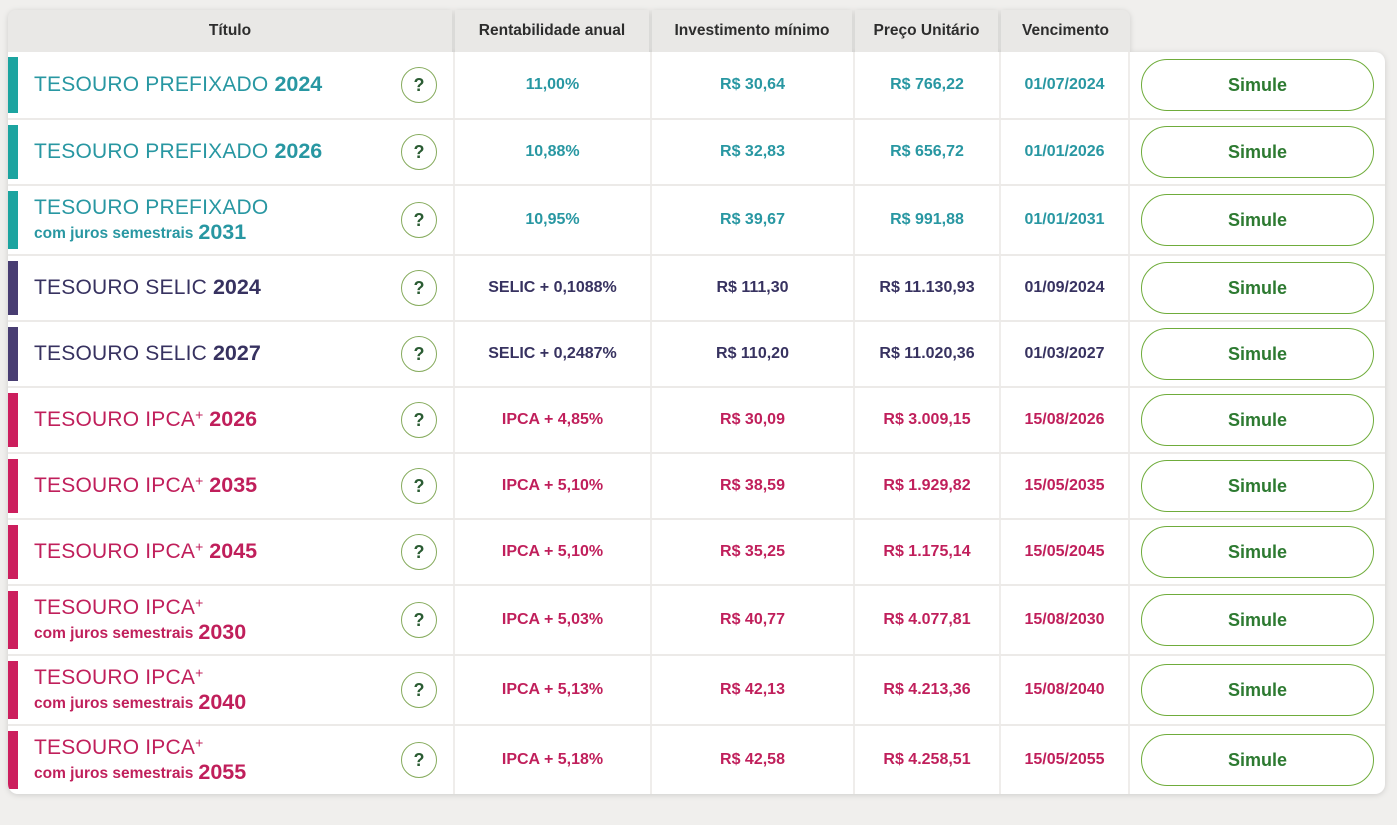 This screenshot has width=1397, height=825. Describe the element at coordinates (752, 31) in the screenshot. I see `column-header-investimento-minimo: Investimento mínimo` at that location.